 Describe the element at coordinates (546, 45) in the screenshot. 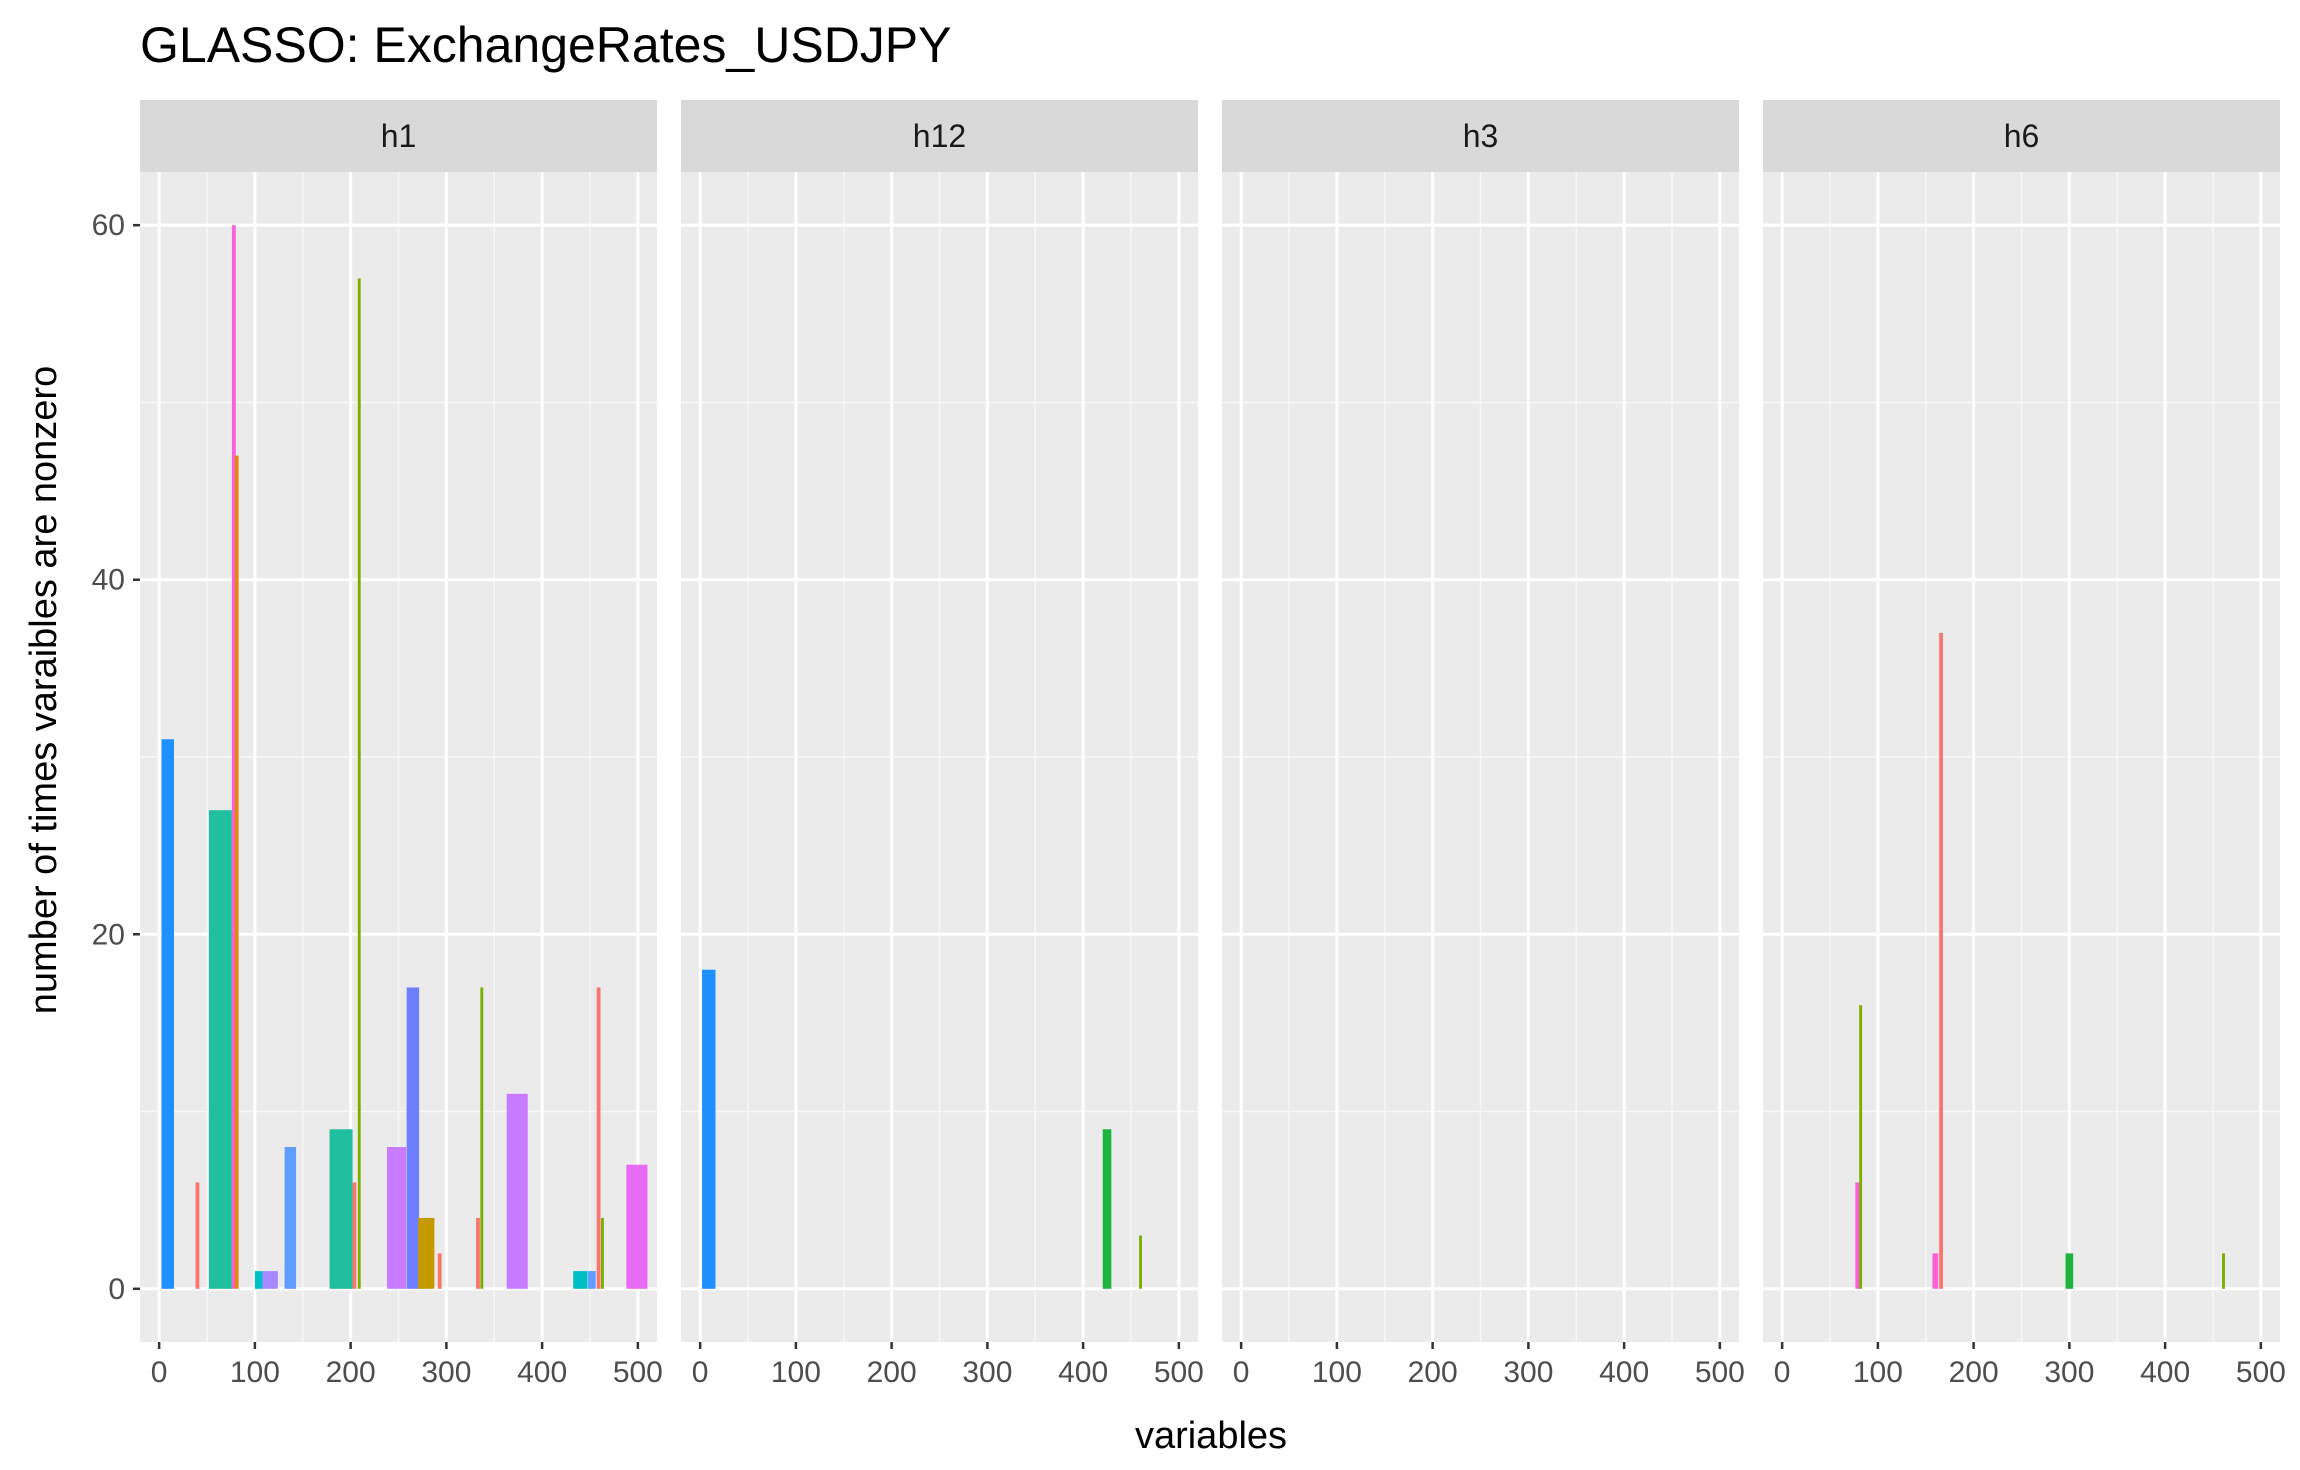

I see `chart-title: GLASSO: ExchangeRates_USDJPY` at that location.